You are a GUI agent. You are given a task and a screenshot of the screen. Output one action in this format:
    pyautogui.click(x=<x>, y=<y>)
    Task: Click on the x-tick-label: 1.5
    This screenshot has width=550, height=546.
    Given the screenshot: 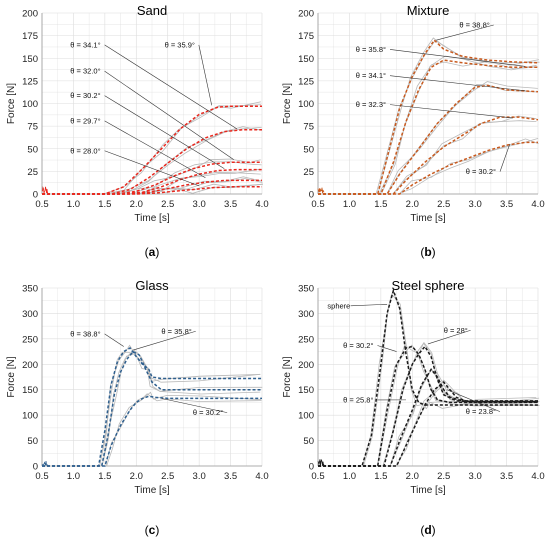 What is the action you would take?
    pyautogui.click(x=380, y=476)
    